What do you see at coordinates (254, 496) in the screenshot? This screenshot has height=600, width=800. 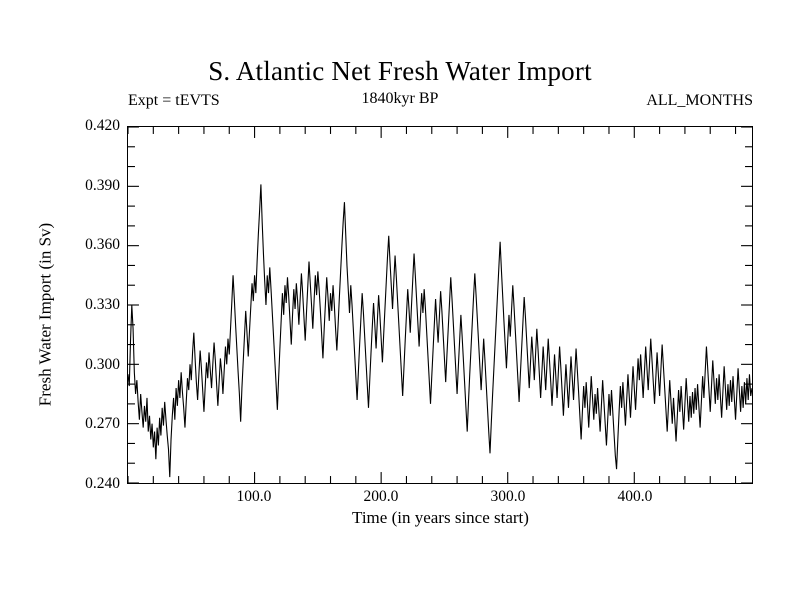 I see `x-tick-label: 100.0` at bounding box center [254, 496].